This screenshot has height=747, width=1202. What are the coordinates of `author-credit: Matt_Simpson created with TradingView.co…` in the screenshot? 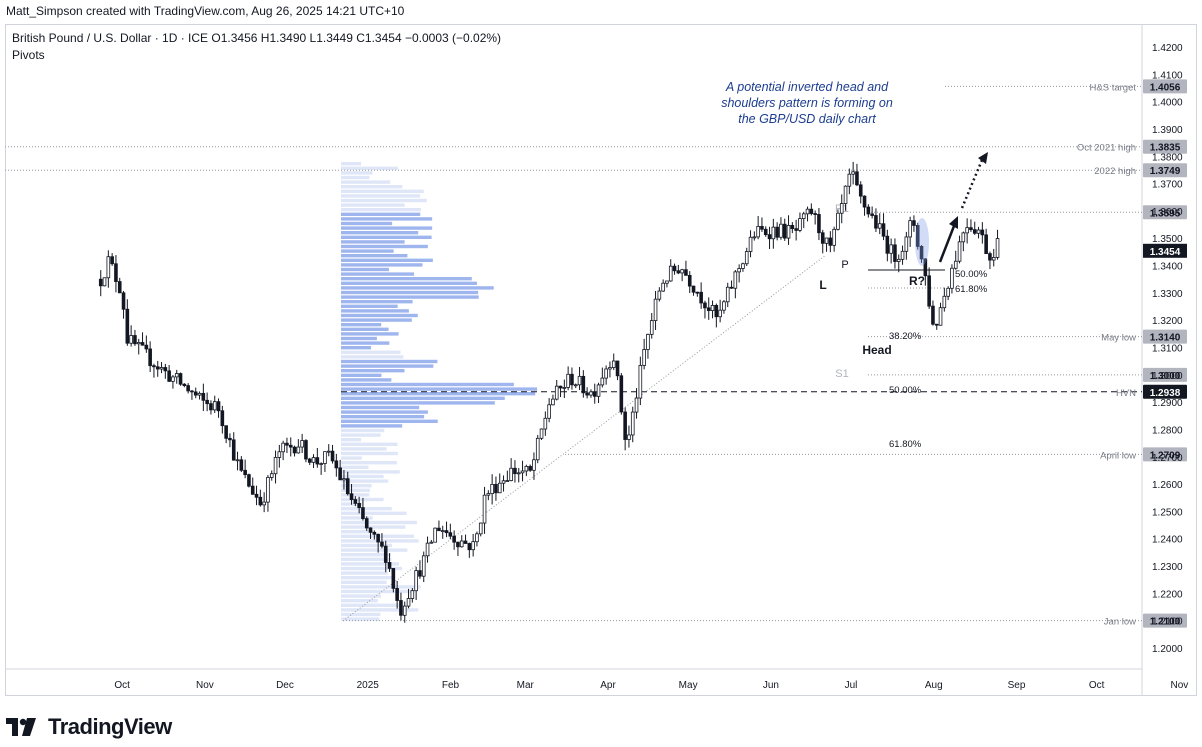 It's located at (205, 11).